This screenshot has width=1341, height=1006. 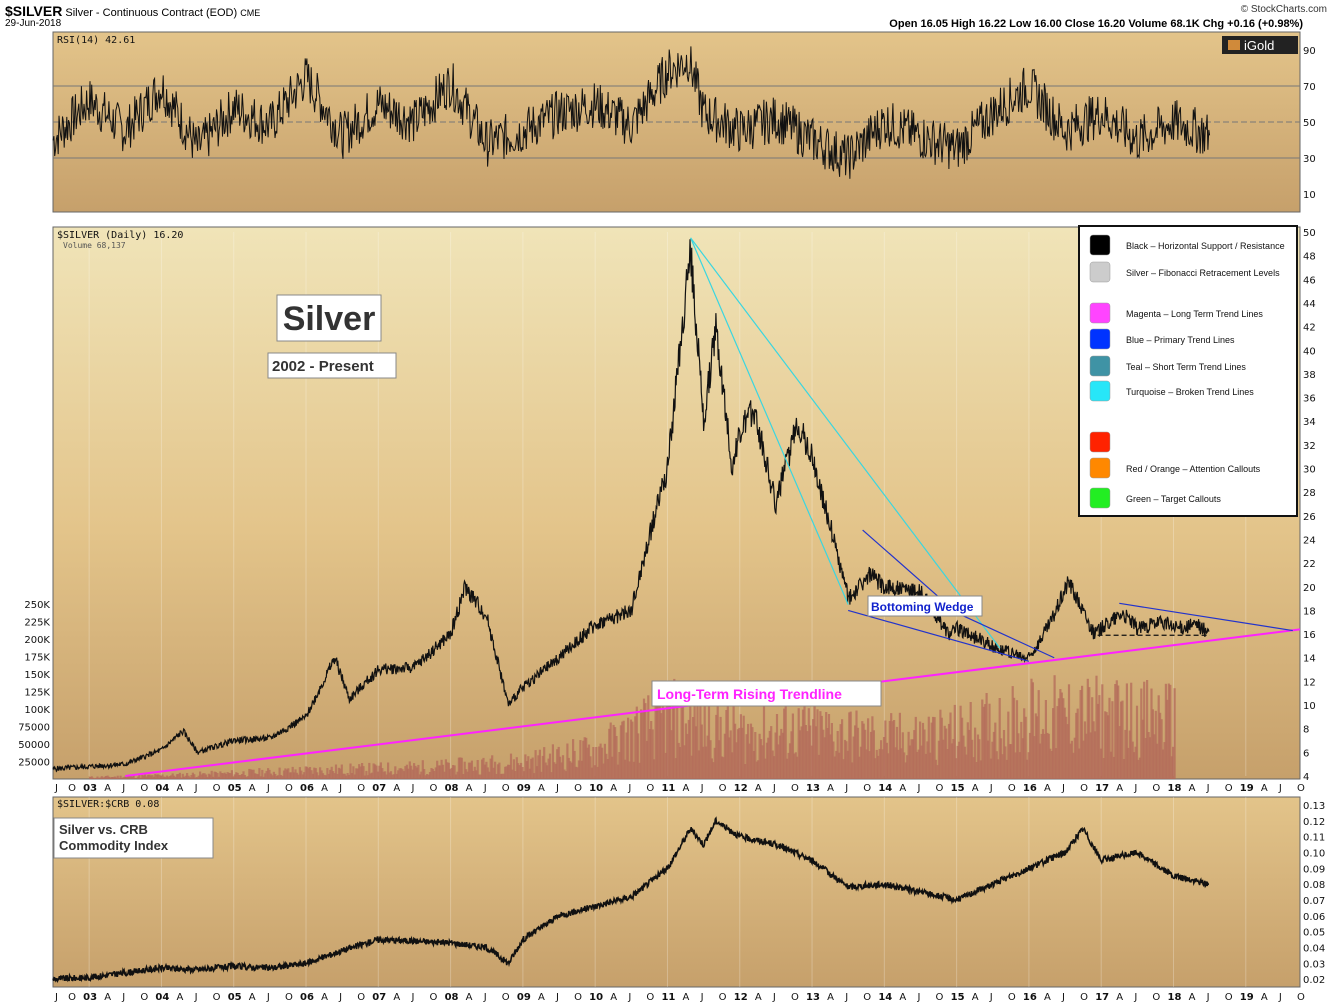 I want to click on price-y-tick-label: 10, so click(x=1309, y=706).